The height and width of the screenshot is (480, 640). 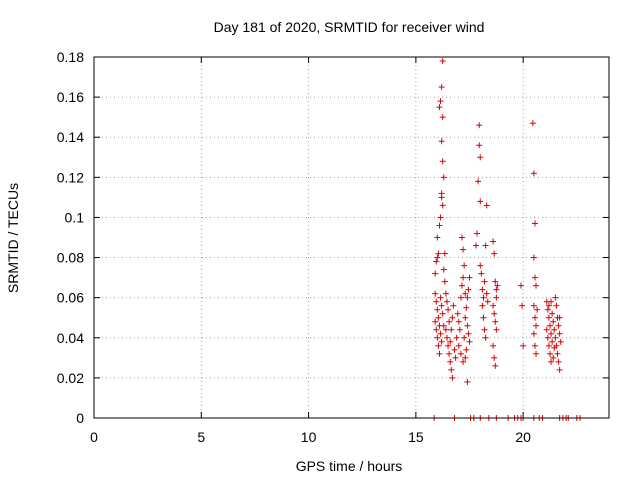 I want to click on x-tick-label: 10, so click(x=309, y=437).